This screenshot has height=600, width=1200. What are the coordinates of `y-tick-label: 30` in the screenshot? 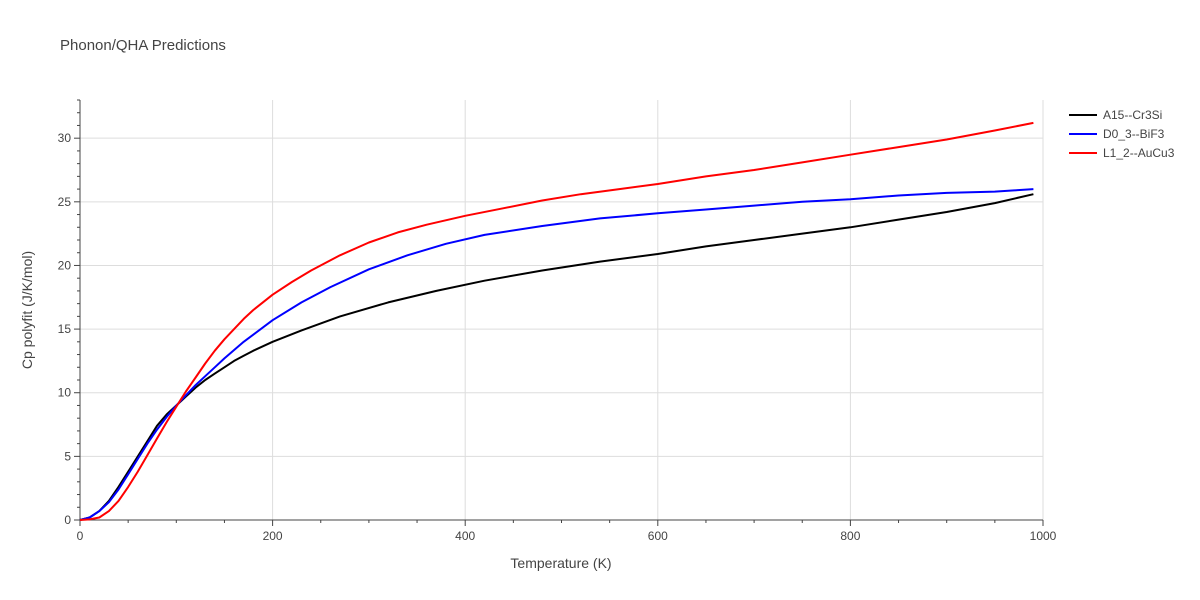 It's located at (65, 138).